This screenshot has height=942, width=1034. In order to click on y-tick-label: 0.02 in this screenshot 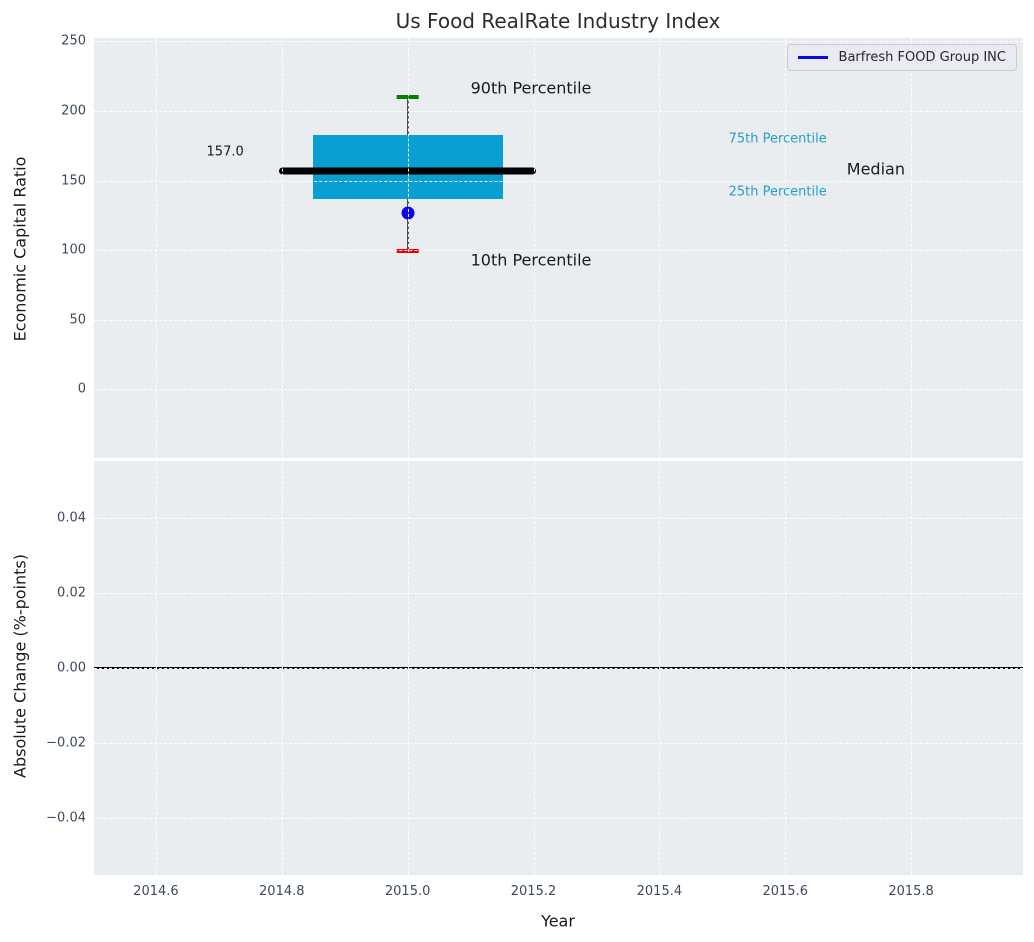, I will do `click(71, 593)`.